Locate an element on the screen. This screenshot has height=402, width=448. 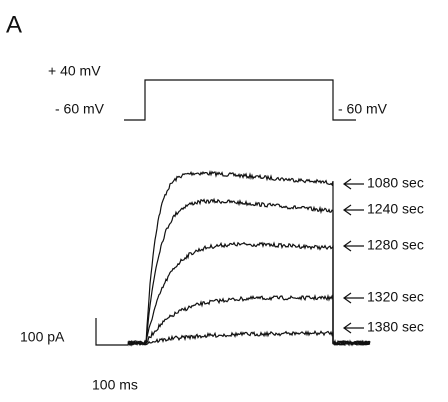
scale-bar-lines is located at coordinates (111, 332).